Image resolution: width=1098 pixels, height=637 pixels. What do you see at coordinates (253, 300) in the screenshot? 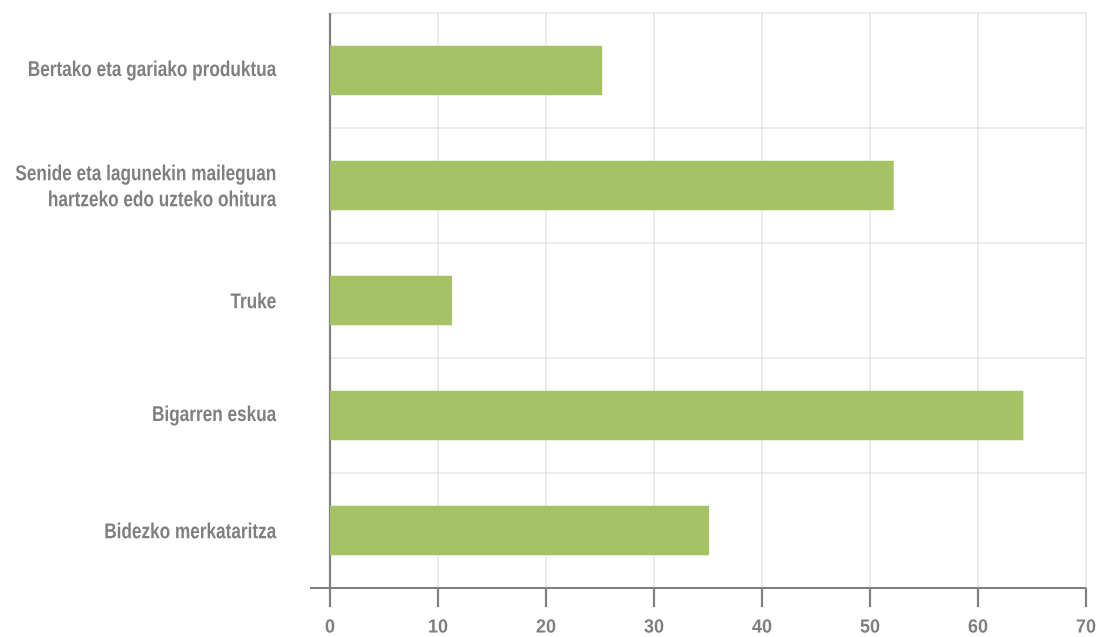
I see `y-tick-label: Truke` at bounding box center [253, 300].